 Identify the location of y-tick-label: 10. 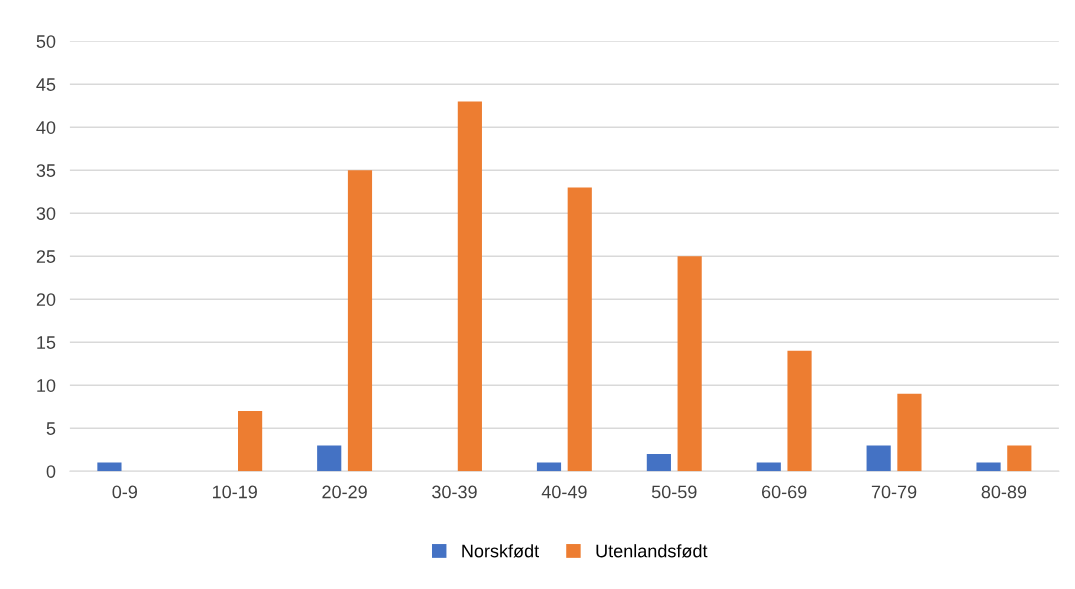
(46, 385).